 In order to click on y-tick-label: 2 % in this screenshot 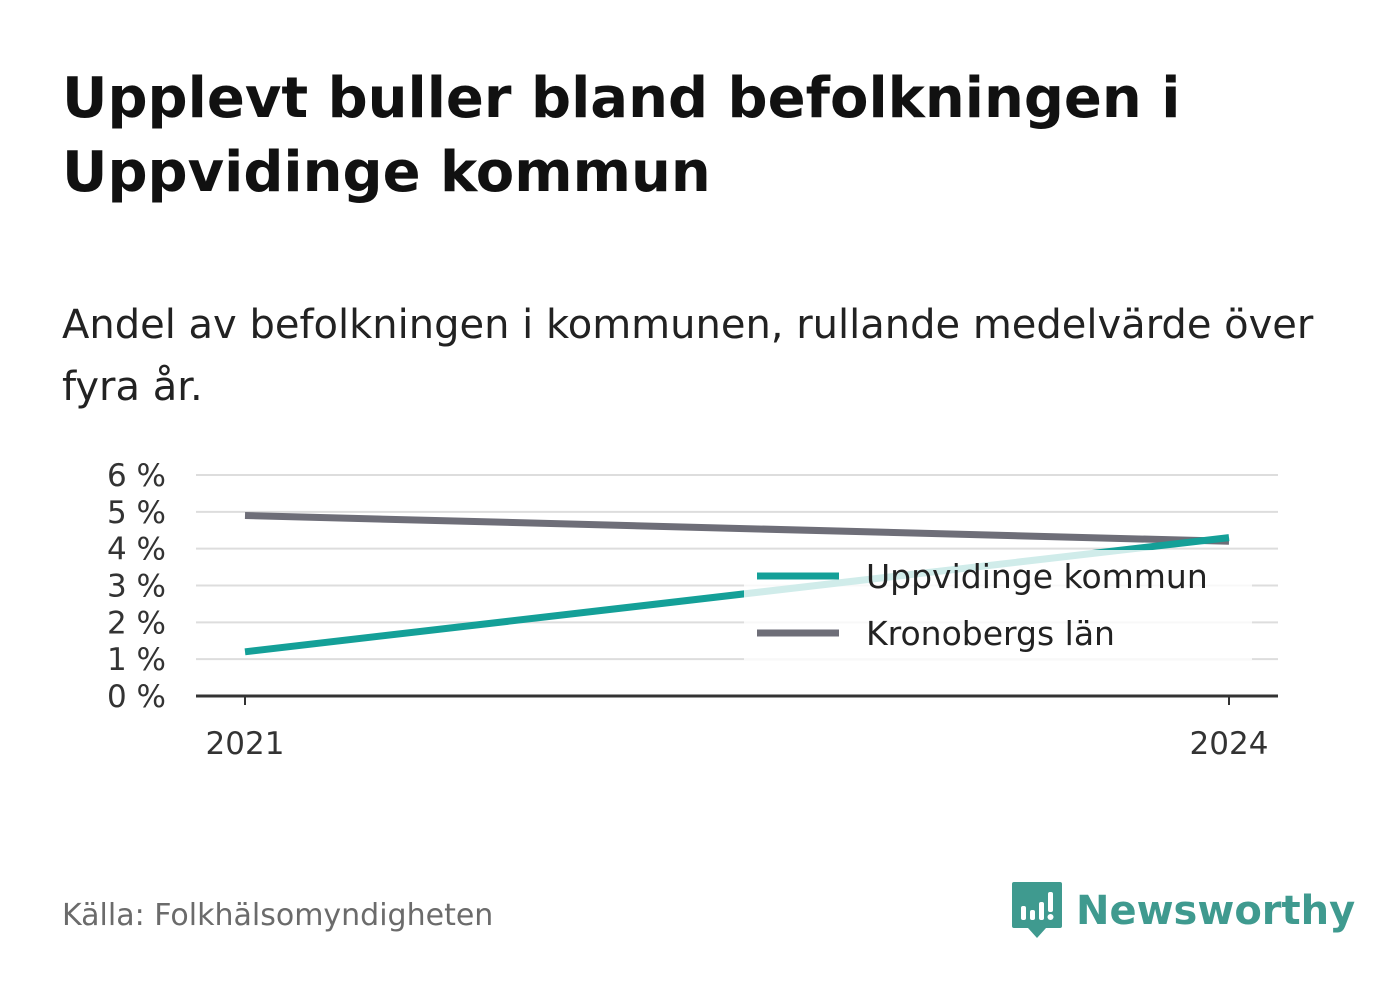, I will do `click(136, 623)`.